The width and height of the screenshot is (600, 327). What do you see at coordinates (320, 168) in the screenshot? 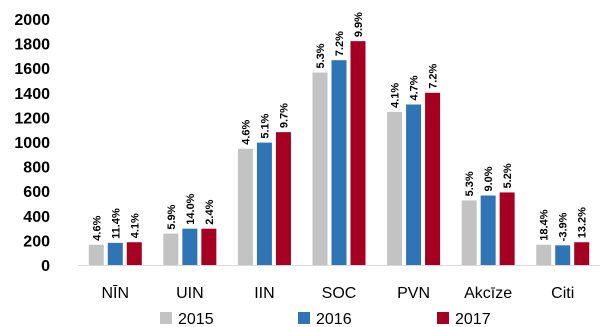
I see `bar-2015-SOC` at bounding box center [320, 168].